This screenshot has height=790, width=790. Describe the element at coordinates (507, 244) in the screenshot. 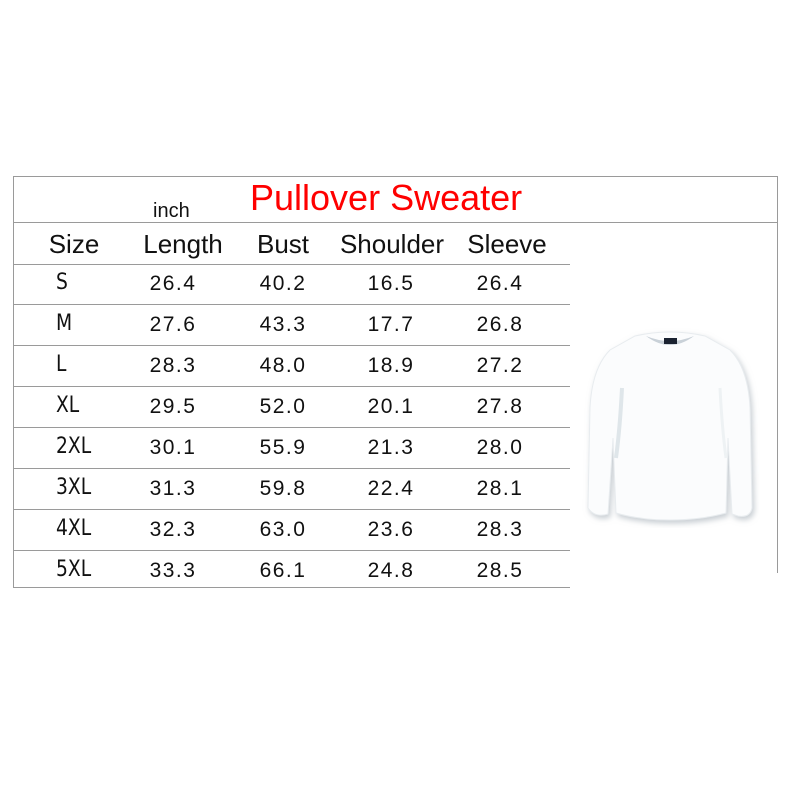

I see `column-header: Sleeve` at that location.